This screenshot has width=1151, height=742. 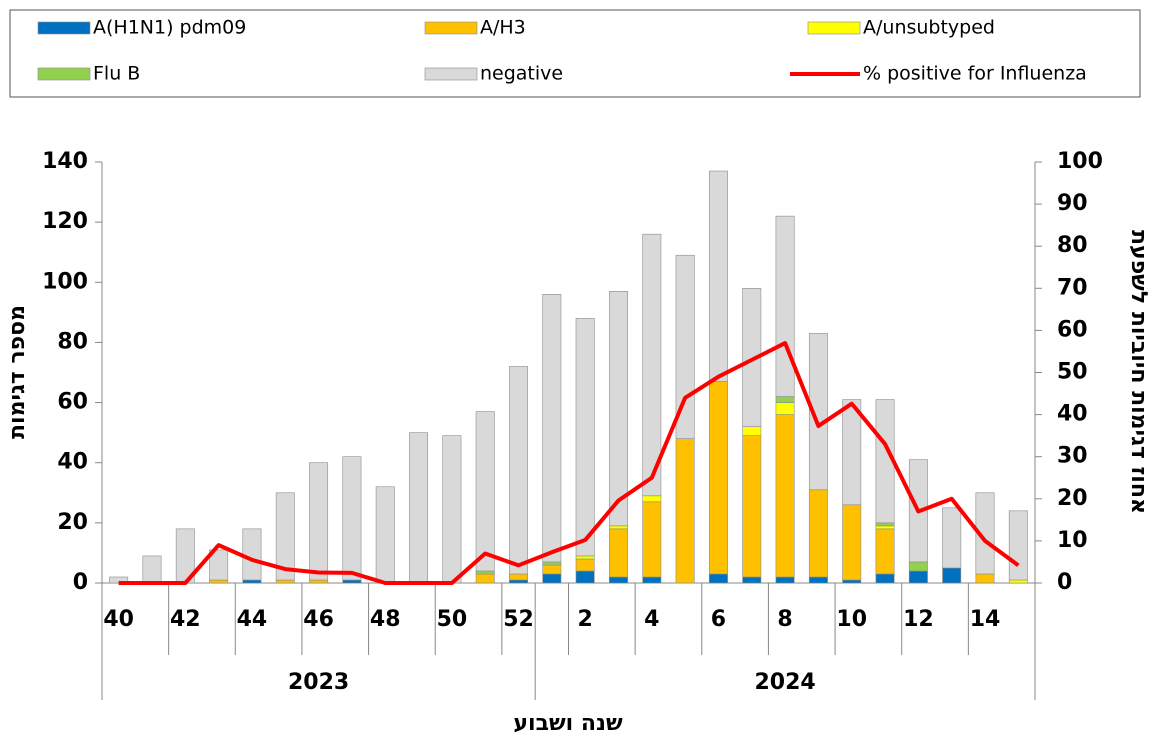 I want to click on y-tick-label: 40, so click(x=72, y=462).